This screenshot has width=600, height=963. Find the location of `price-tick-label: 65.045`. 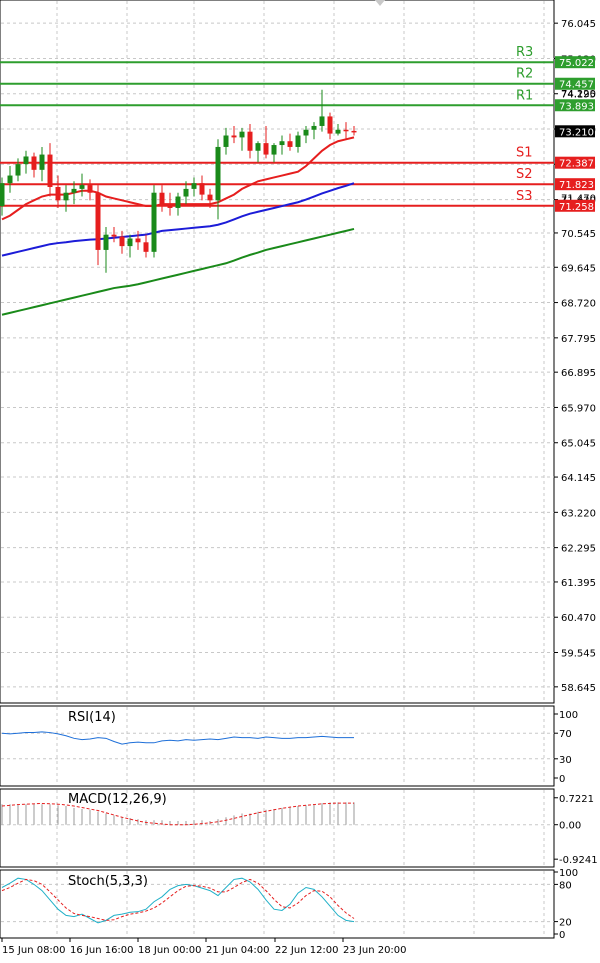

price-tick-label: 65.045 is located at coordinates (578, 444).